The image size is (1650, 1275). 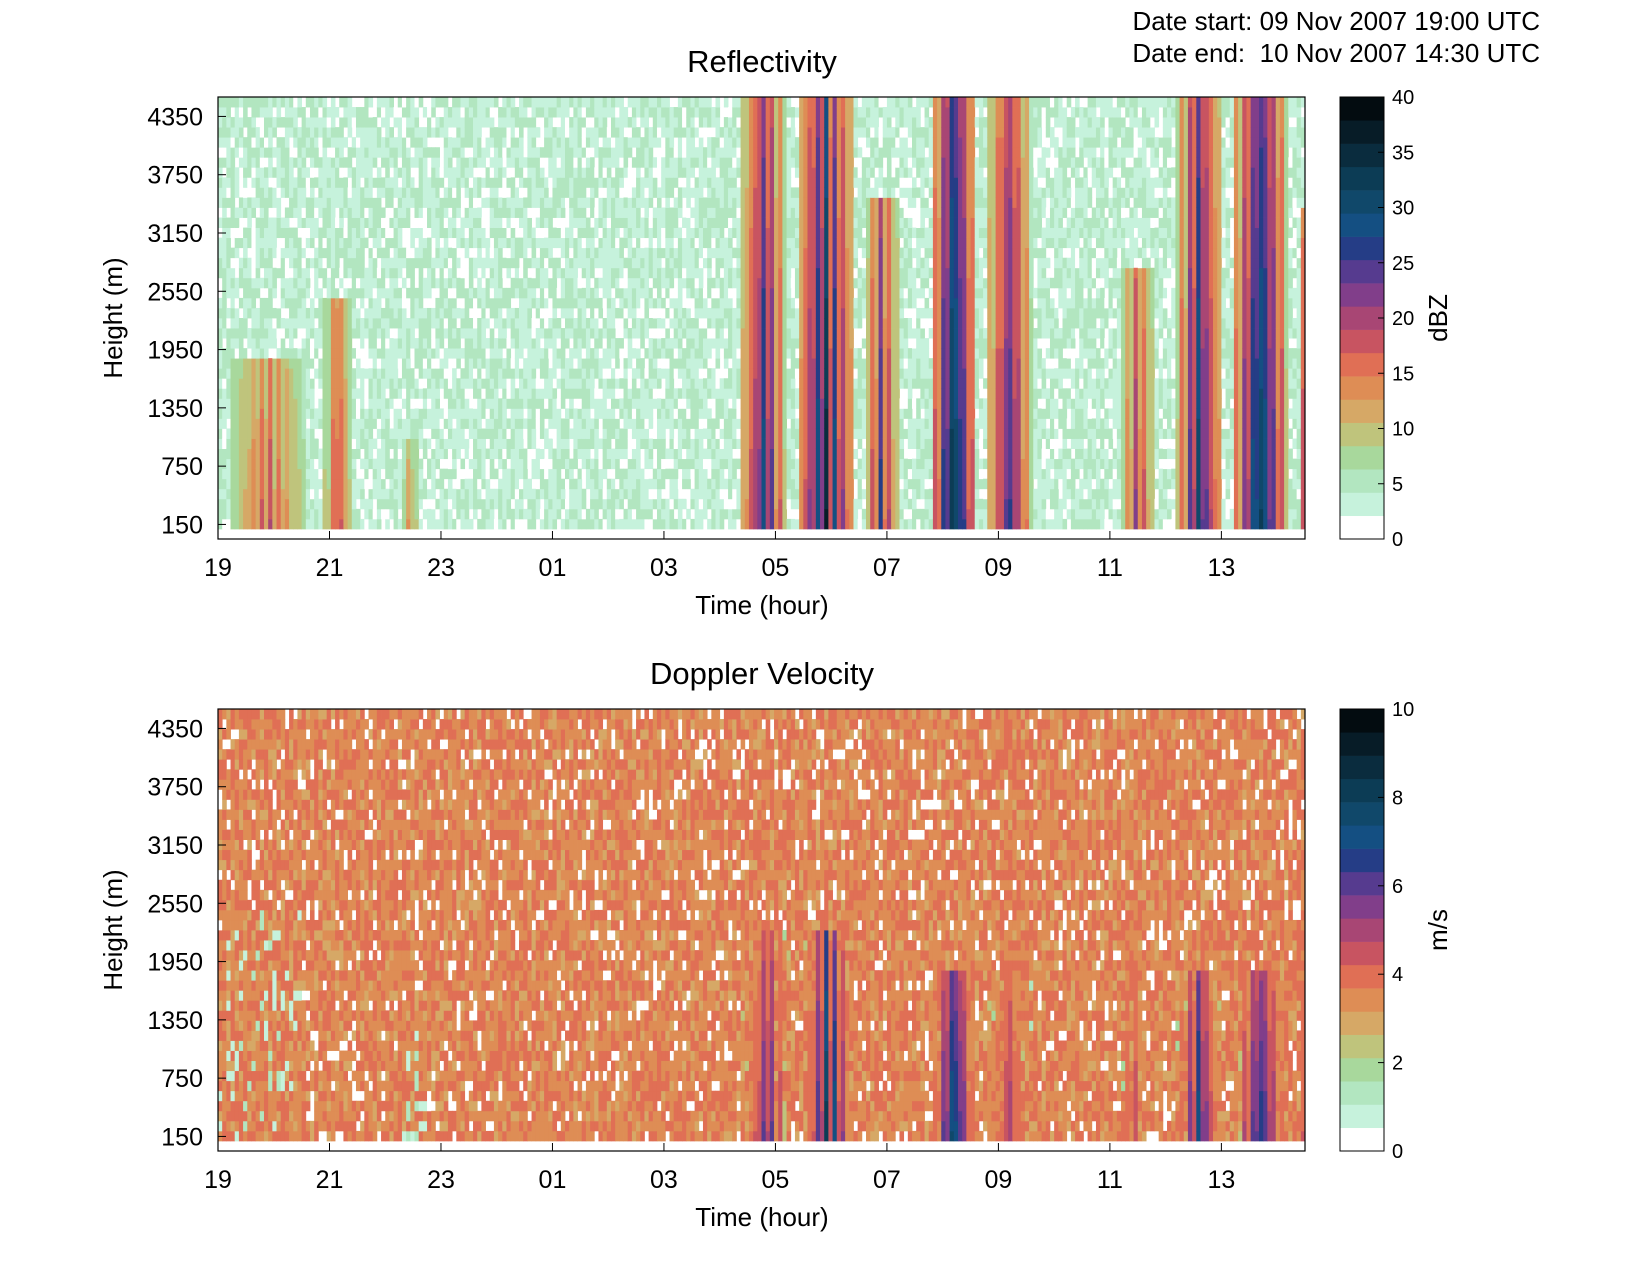 What do you see at coordinates (1400, 53) in the screenshot?
I see `date-end-value: 10 Nov 2007 14:30 UTC` at bounding box center [1400, 53].